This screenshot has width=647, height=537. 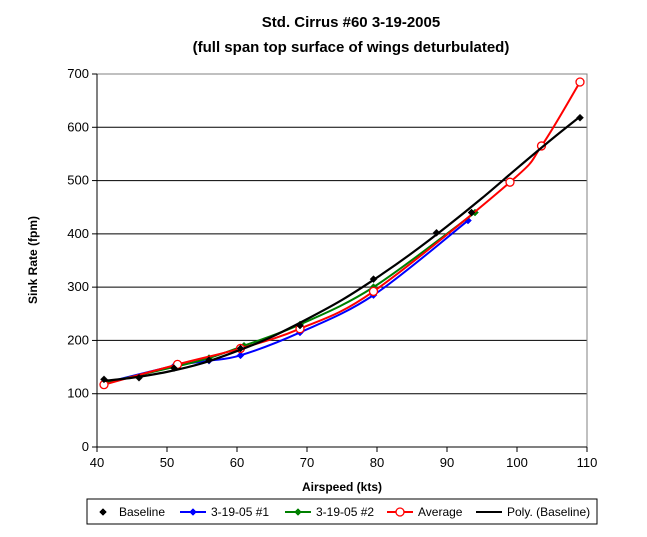 I want to click on y-tick-label: 200, so click(x=78, y=339).